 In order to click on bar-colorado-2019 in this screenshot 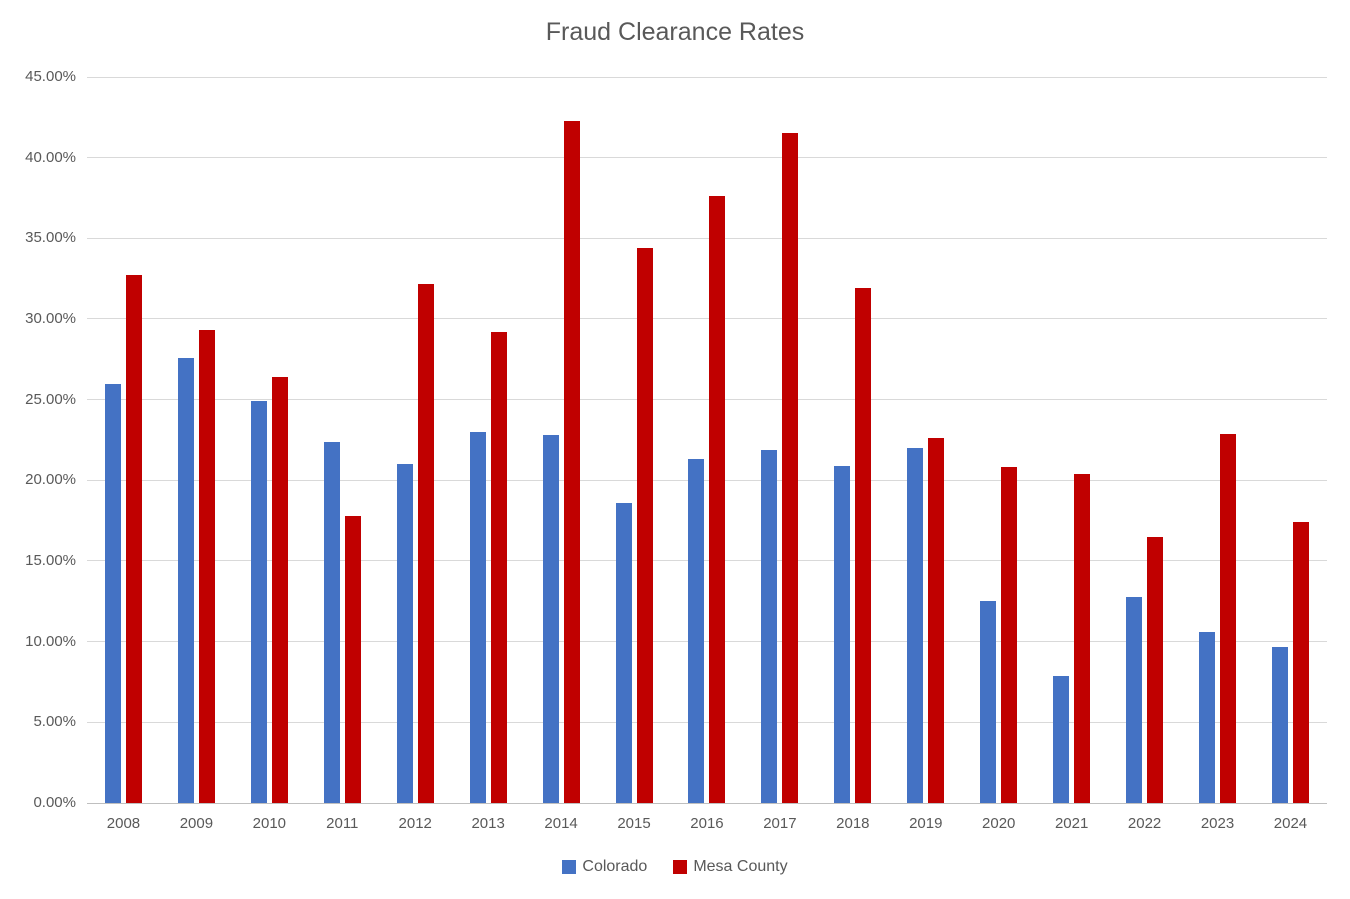, I will do `click(915, 625)`.